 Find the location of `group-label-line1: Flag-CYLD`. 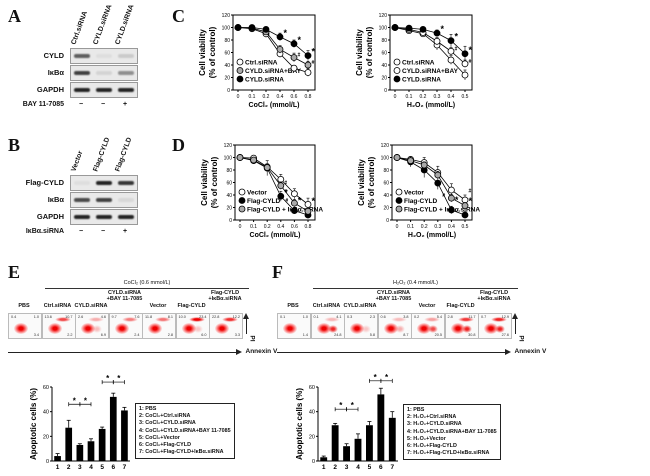

group-label-line1: Flag-CYLD is located at coordinates (225, 293).